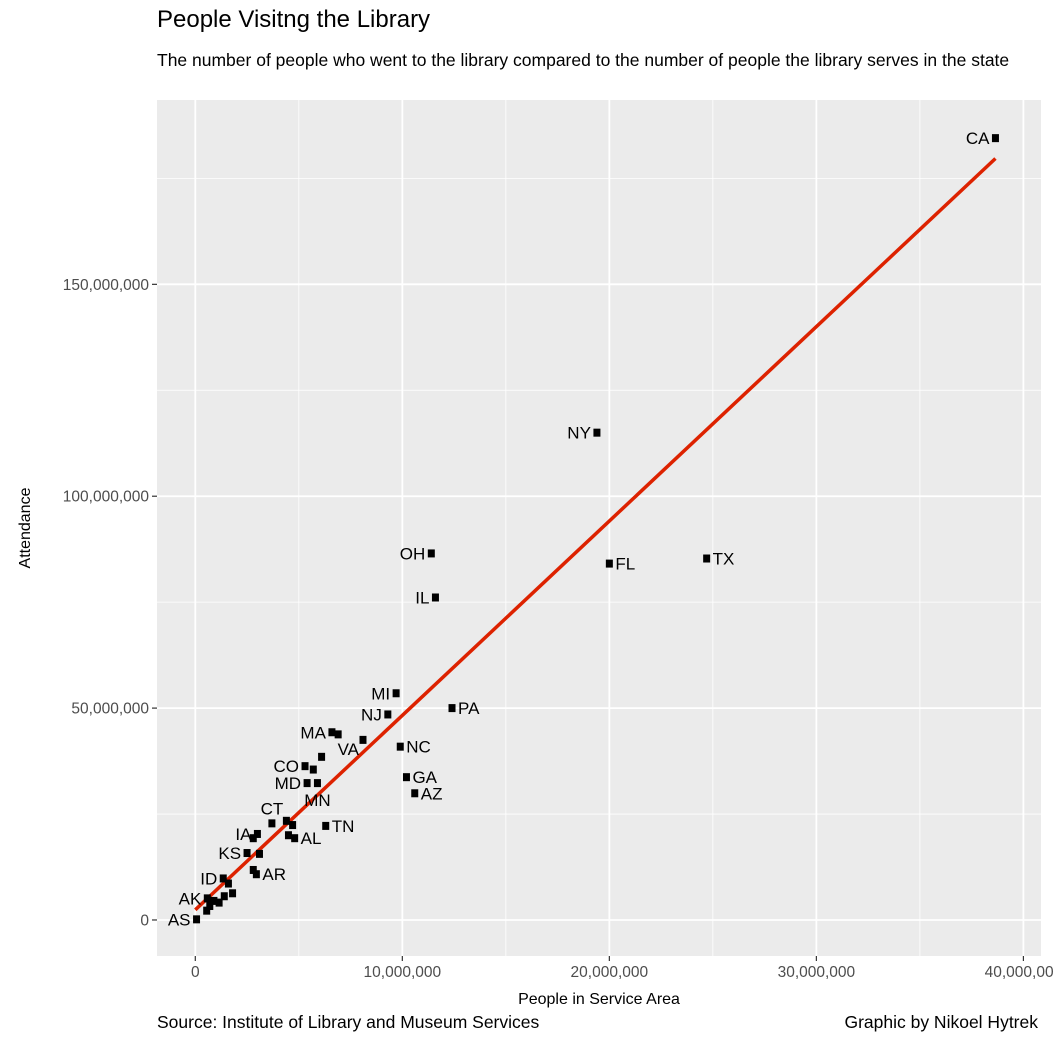 The image size is (1054, 1054). Describe the element at coordinates (294, 19) in the screenshot. I see `chart-title: People Visitng the Library` at that location.